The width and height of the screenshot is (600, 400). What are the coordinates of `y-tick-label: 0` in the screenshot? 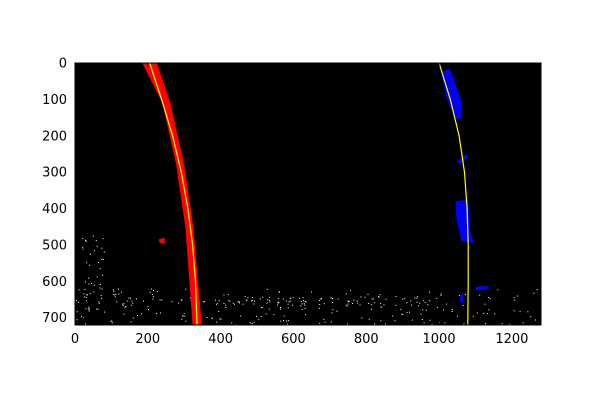 It's located at (63, 64).